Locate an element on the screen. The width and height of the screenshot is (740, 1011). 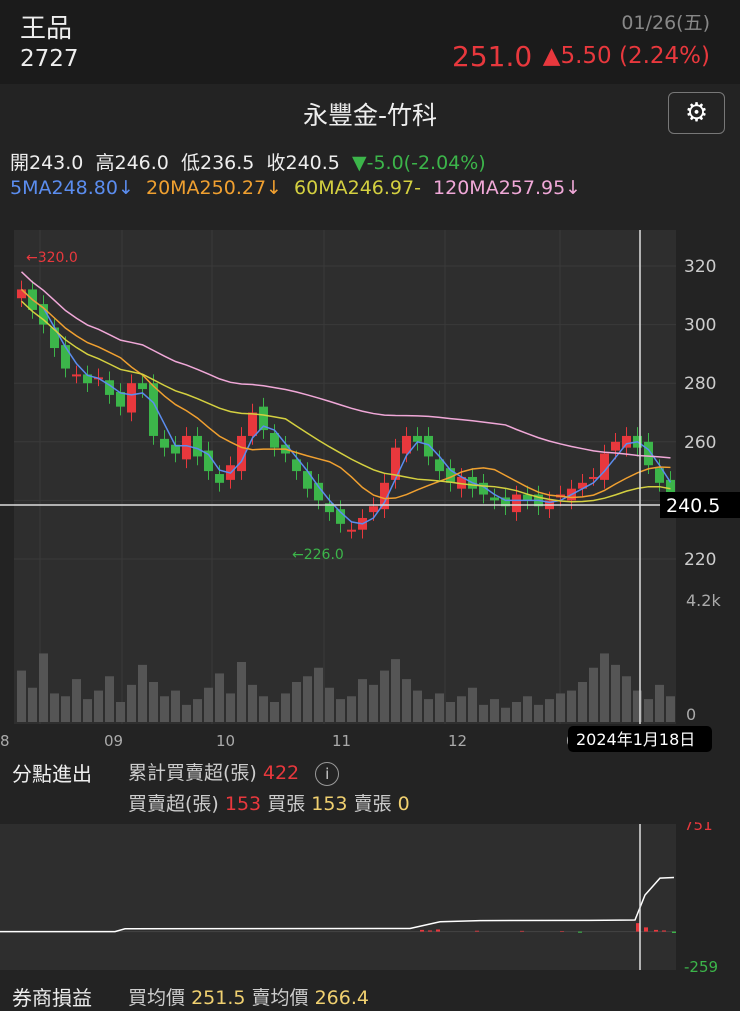
max-label: ←320.0 is located at coordinates (52, 258).